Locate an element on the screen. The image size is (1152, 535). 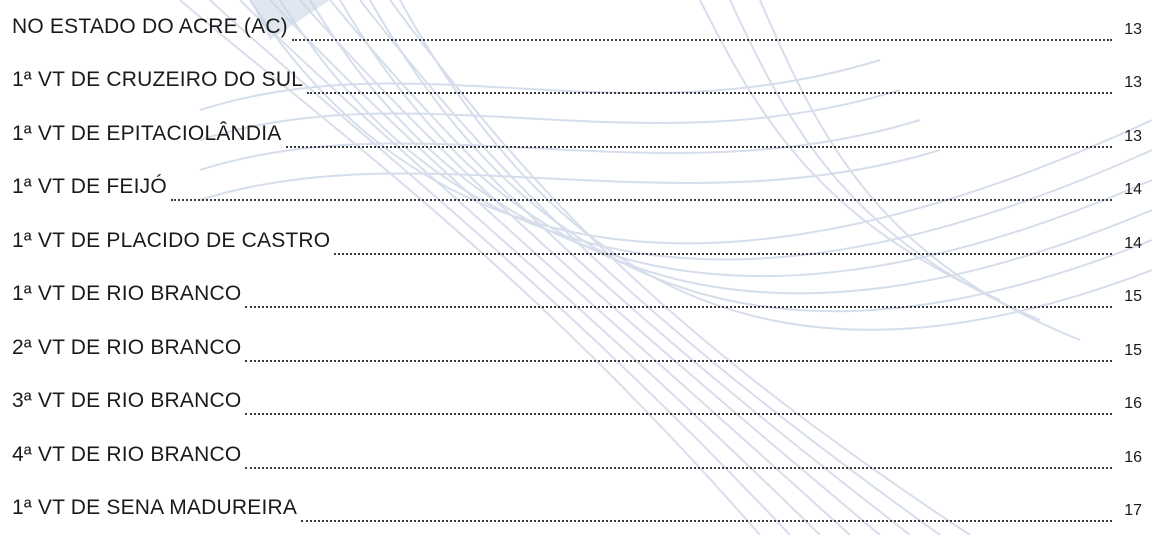
toc-entry-label: 3ª VT DE RIO BRANCO is located at coordinates (127, 401).